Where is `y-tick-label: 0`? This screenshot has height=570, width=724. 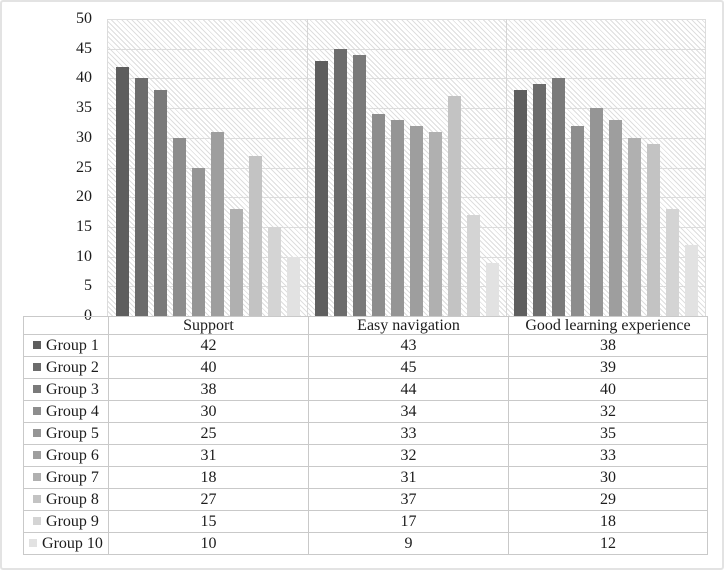
y-tick-label: 0 is located at coordinates (88, 315).